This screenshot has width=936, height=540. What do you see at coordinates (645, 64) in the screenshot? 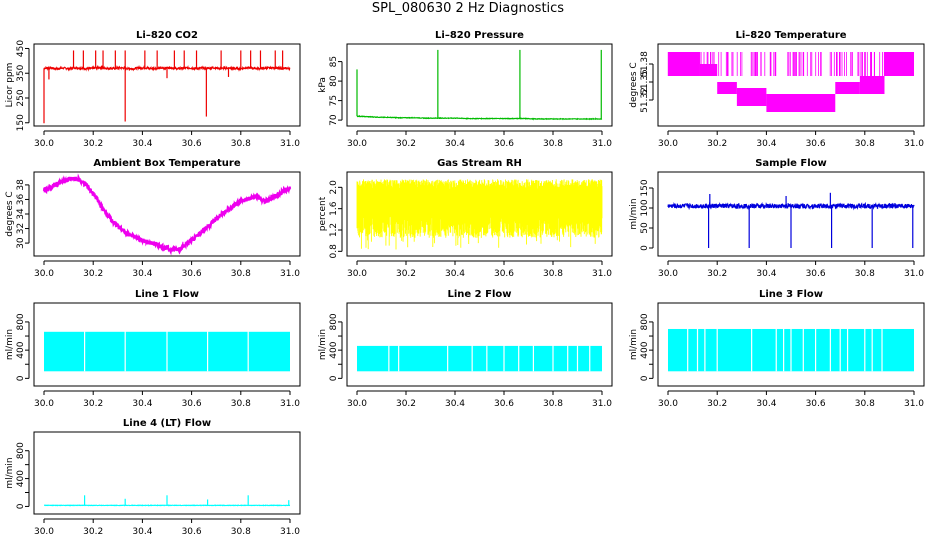
I see `y-tick-label: 51.38` at bounding box center [645, 64].